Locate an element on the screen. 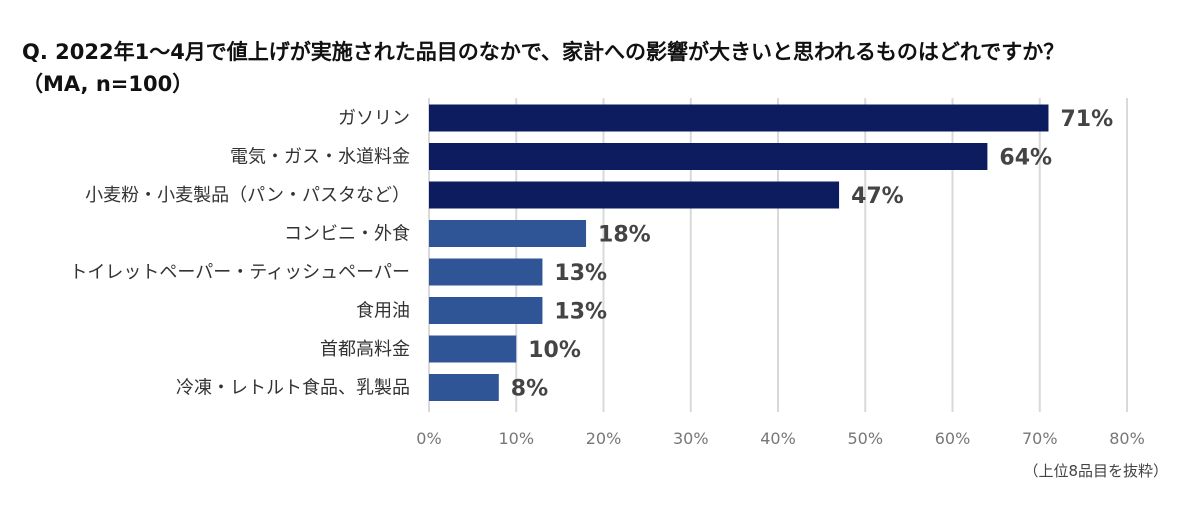  x-tick-label: 70% is located at coordinates (1040, 438).